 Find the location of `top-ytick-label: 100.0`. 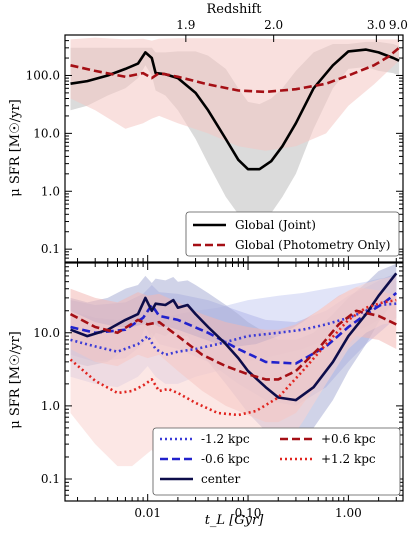

top-ytick-label: 100.0 is located at coordinates (43, 75).